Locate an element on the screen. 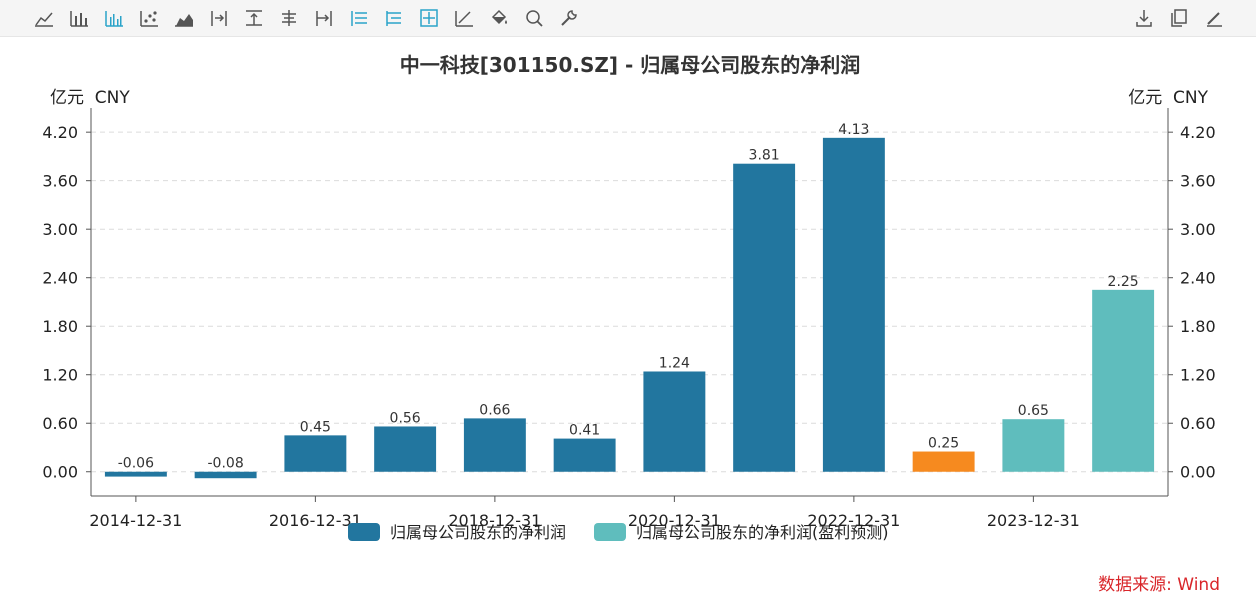 This screenshot has height=605, width=1256. y-tick-label-left: 1.80 is located at coordinates (60, 326).